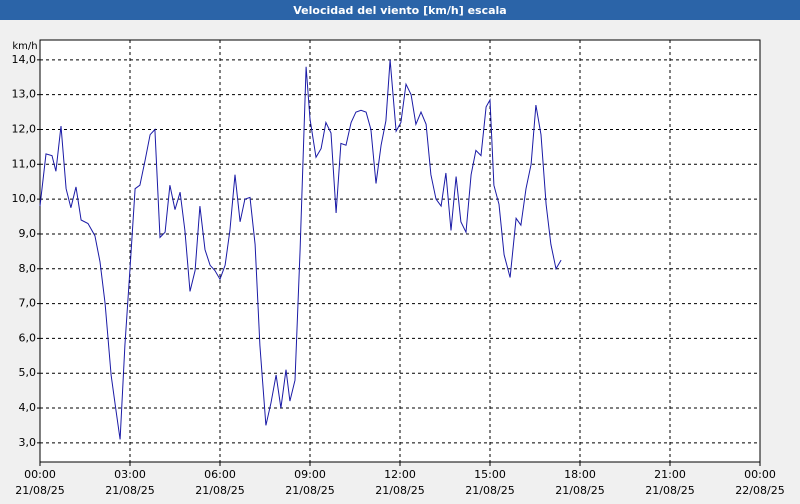 Image resolution: width=800 pixels, height=504 pixels. I want to click on chart-title: Velocidad del viento [km/h] escala, so click(399, 10).